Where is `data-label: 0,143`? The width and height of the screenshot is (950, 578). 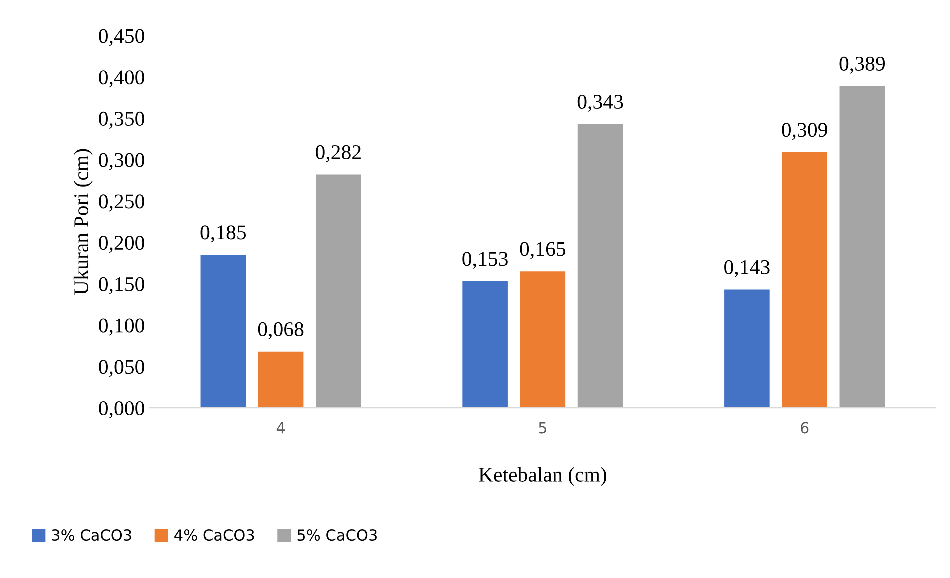 data-label: 0,143 is located at coordinates (747, 269).